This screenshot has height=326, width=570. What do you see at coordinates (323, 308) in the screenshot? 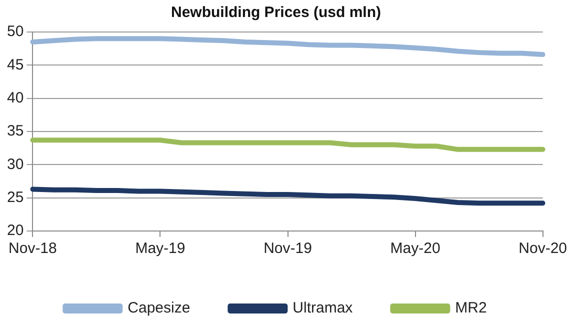
I see `legend-label: Ultramax` at bounding box center [323, 308].